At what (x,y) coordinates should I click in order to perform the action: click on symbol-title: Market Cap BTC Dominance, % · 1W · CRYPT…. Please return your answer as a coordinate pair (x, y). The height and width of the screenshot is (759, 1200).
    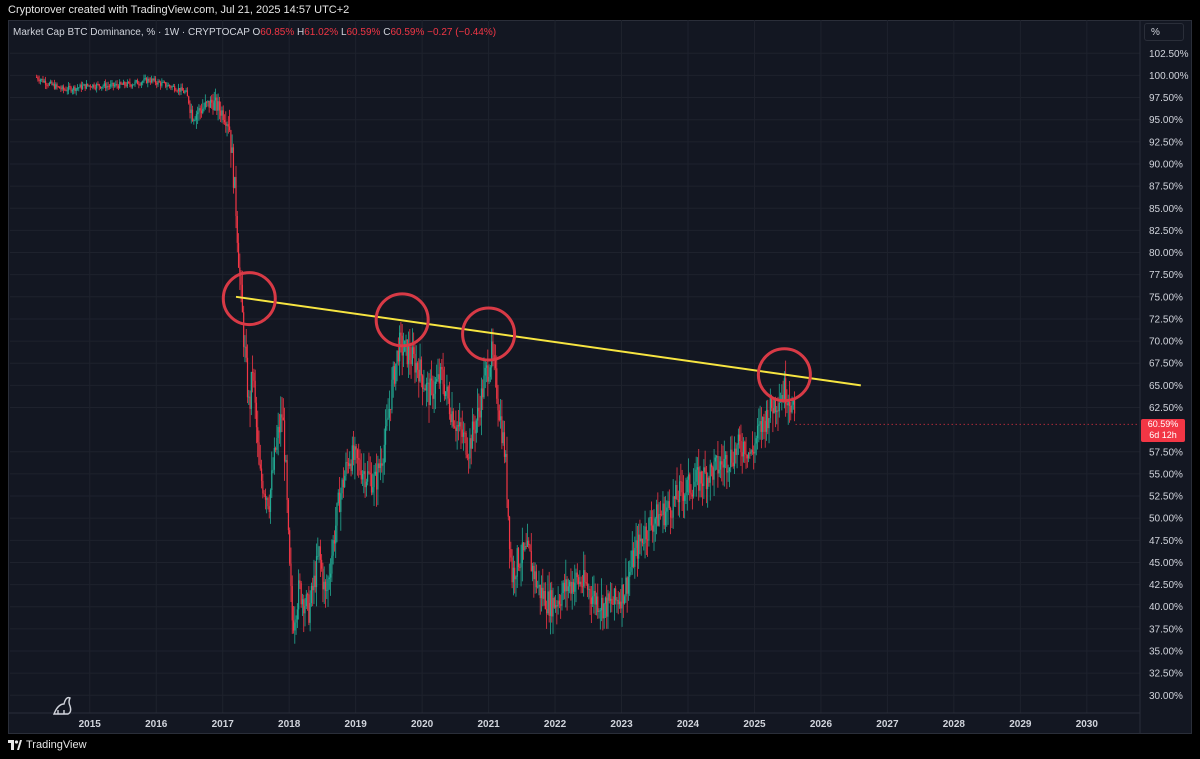
    Looking at the image, I should click on (131, 32).